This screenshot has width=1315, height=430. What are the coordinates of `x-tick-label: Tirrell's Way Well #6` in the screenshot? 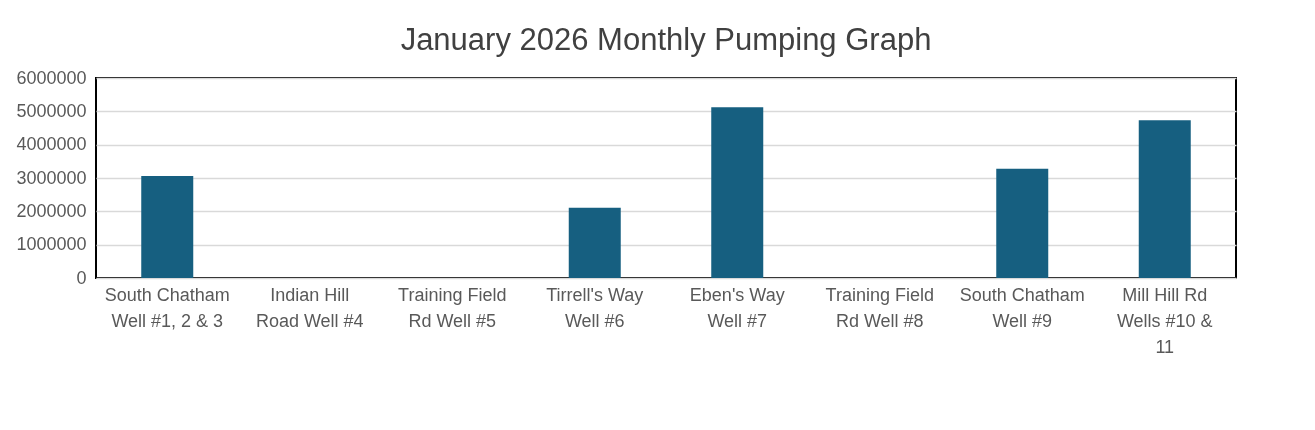 It's located at (595, 307).